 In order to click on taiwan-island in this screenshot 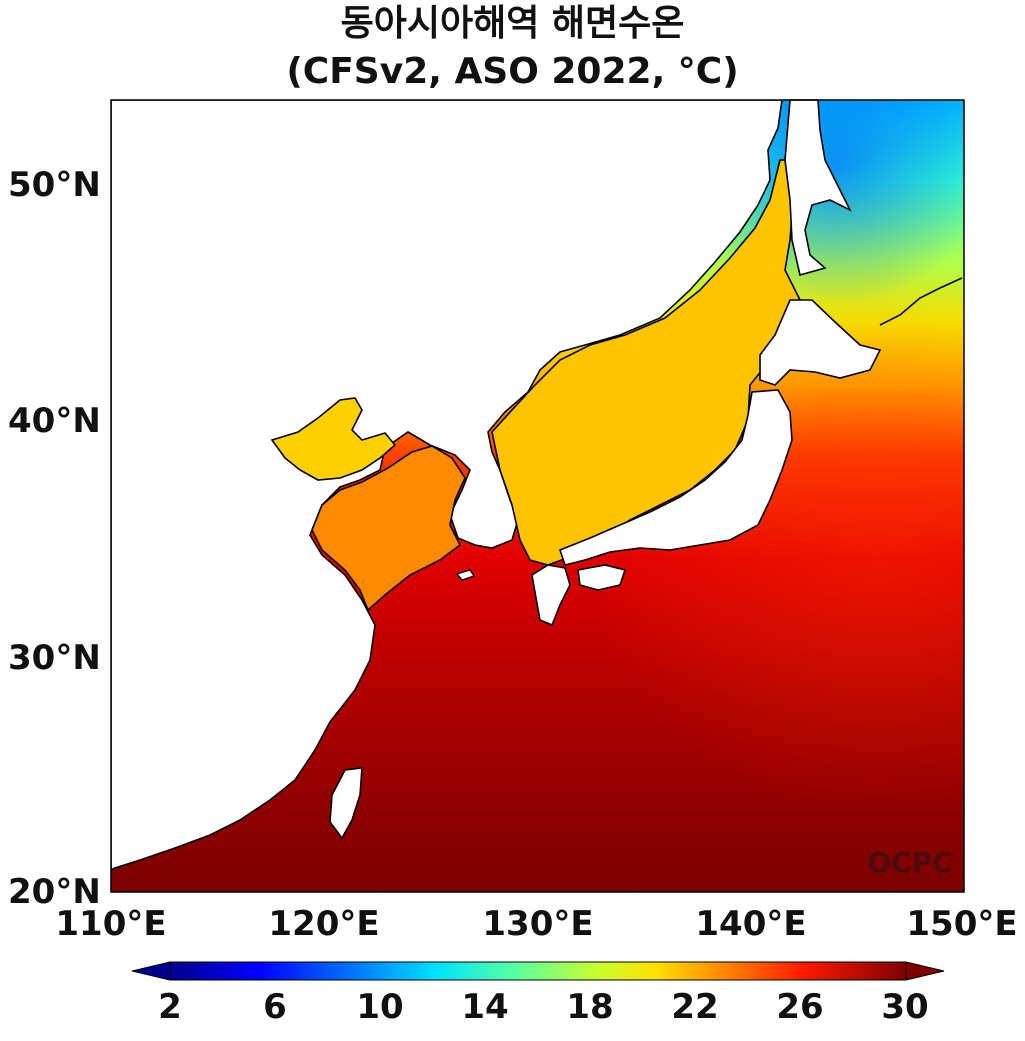, I will do `click(346, 803)`.